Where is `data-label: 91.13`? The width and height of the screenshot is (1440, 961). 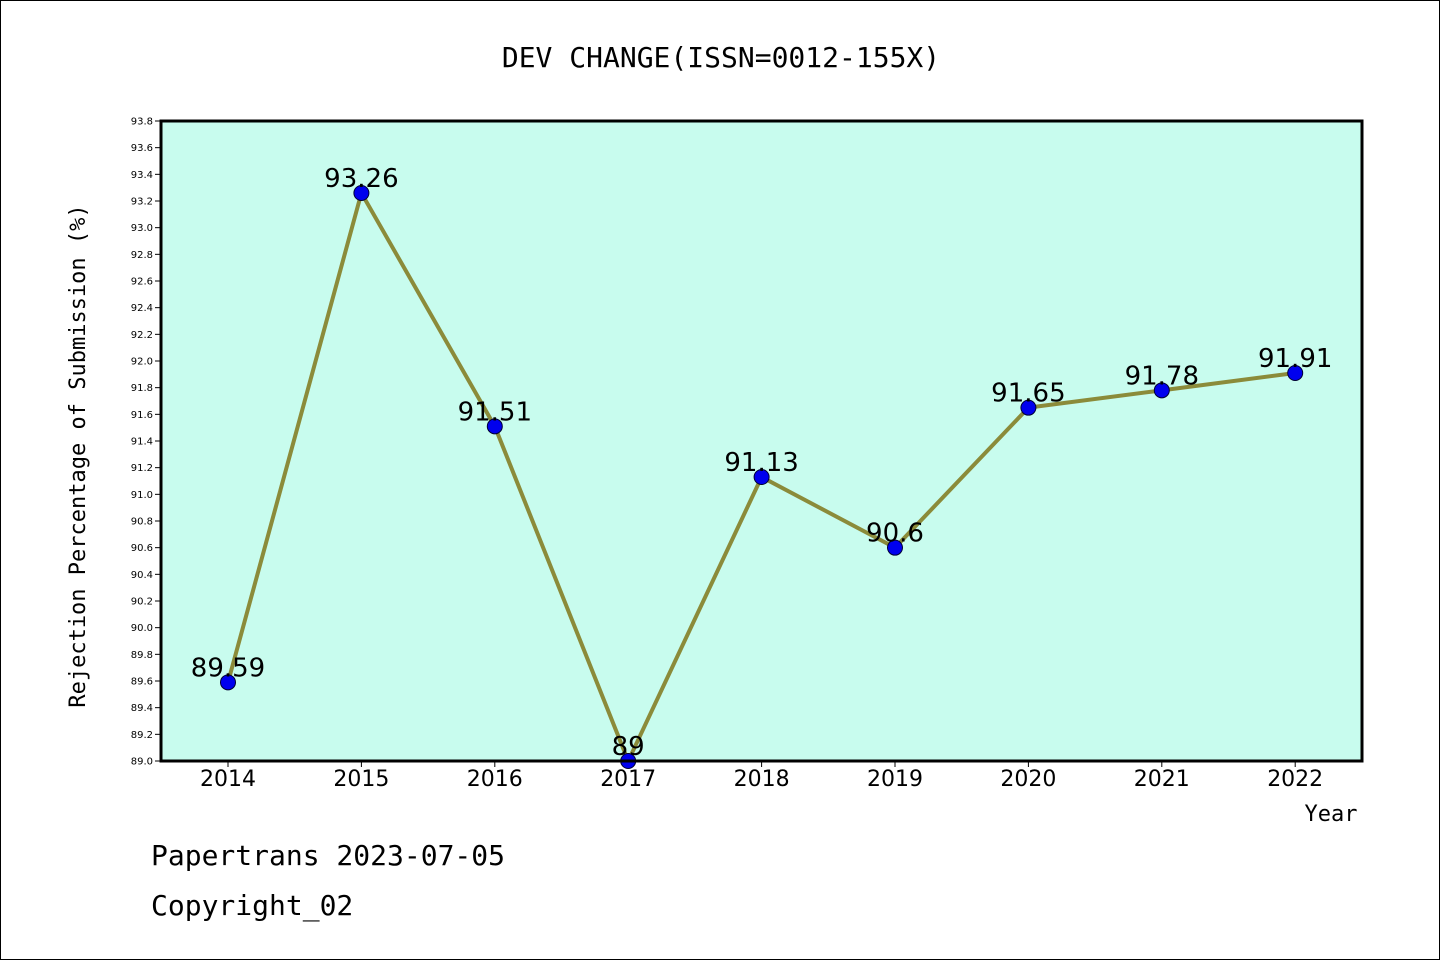 data-label: 91.13 is located at coordinates (761, 463).